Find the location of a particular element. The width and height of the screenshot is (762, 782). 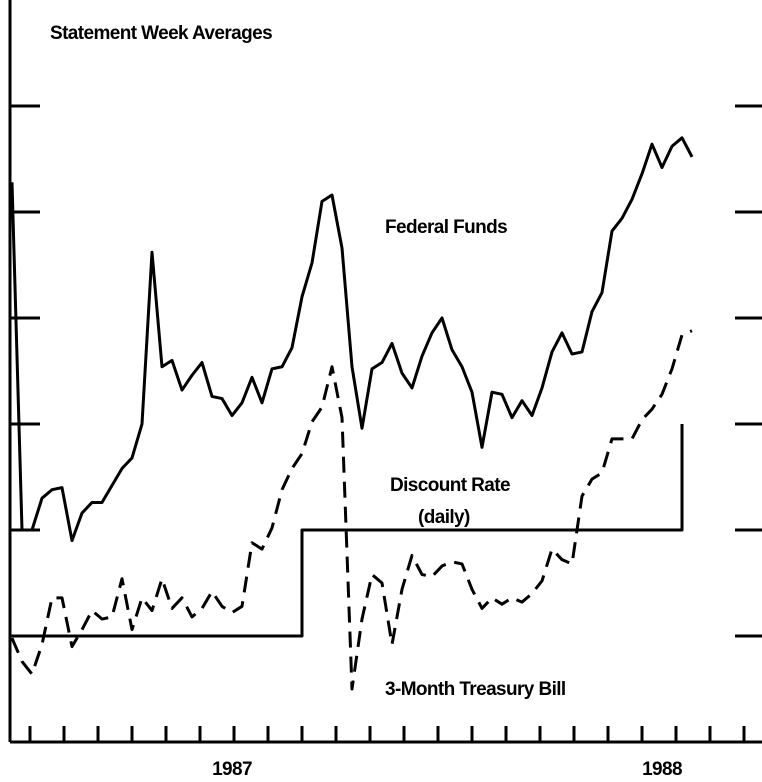

chart-title: Statement Week Averages is located at coordinates (161, 33).